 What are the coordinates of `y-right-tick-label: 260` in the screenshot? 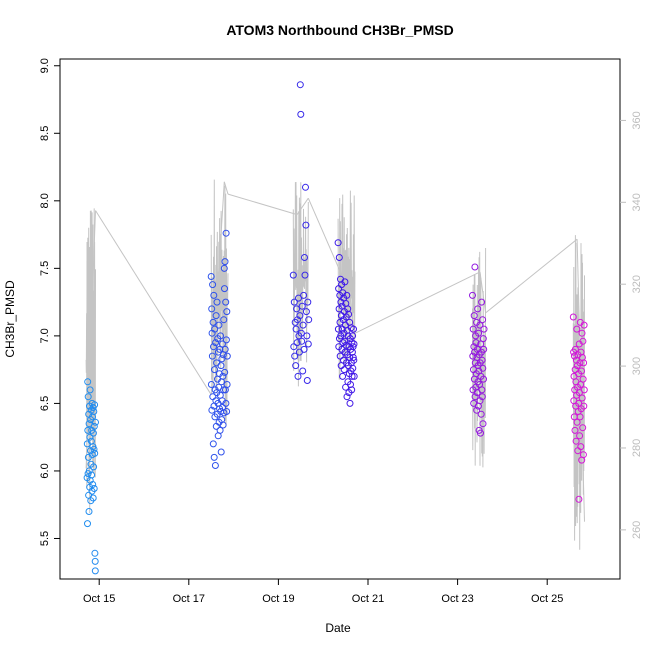 It's located at (637, 530).